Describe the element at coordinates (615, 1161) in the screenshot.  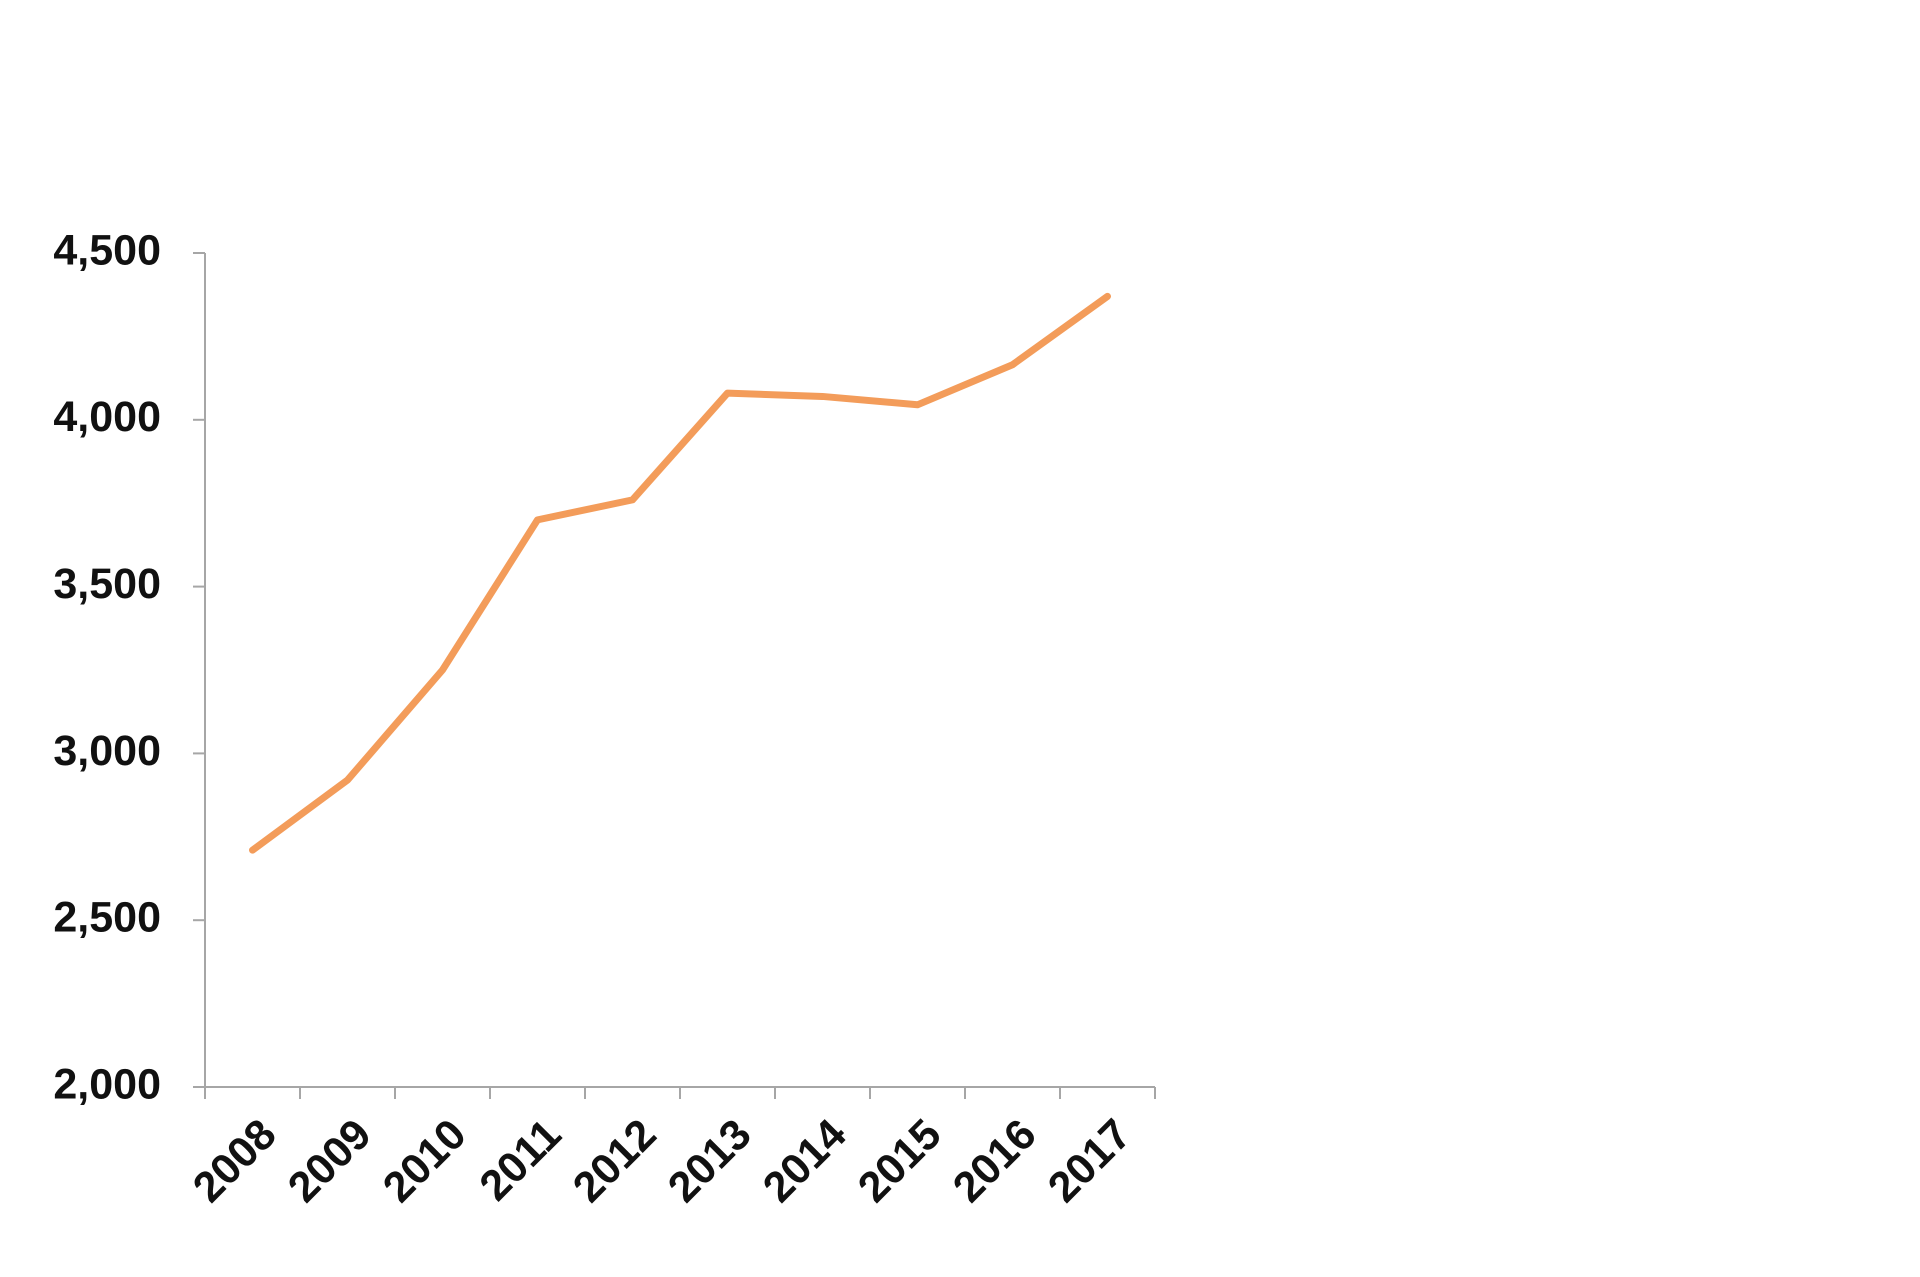
I see `x-tick-label: 2012` at that location.